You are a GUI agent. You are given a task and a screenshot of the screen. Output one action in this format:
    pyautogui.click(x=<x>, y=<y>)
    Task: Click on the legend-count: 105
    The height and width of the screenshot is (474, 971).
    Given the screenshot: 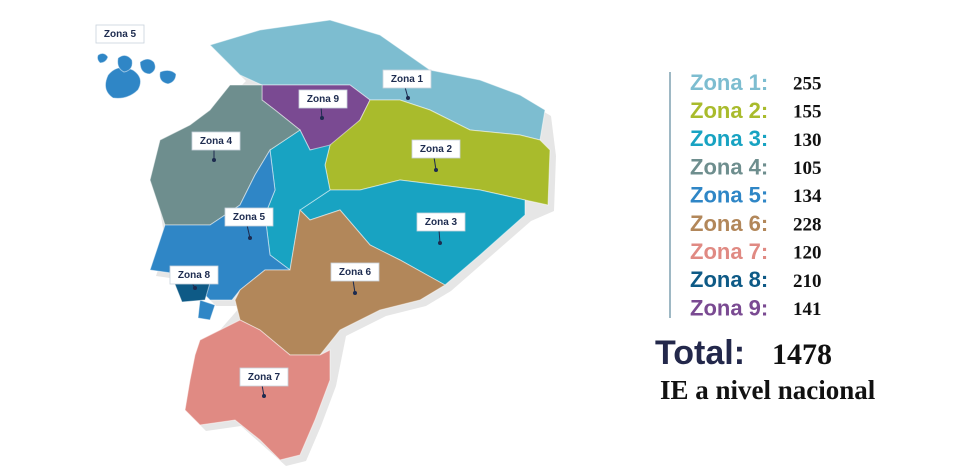 What is the action you would take?
    pyautogui.click(x=807, y=168)
    